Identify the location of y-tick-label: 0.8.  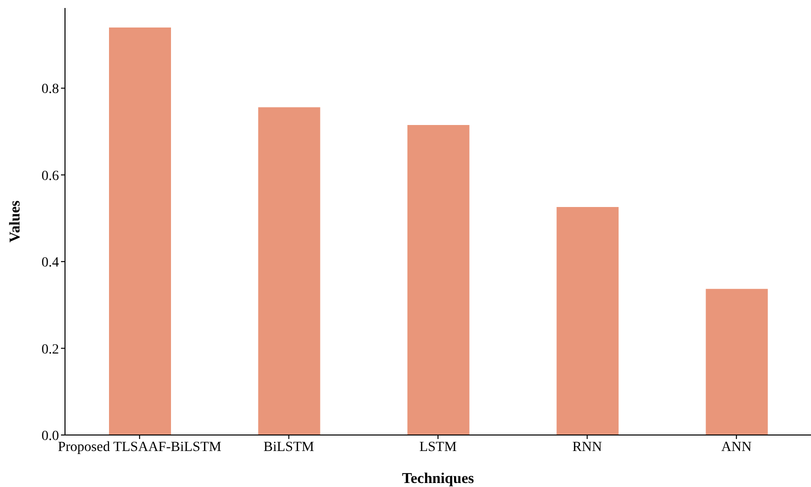
(50, 90).